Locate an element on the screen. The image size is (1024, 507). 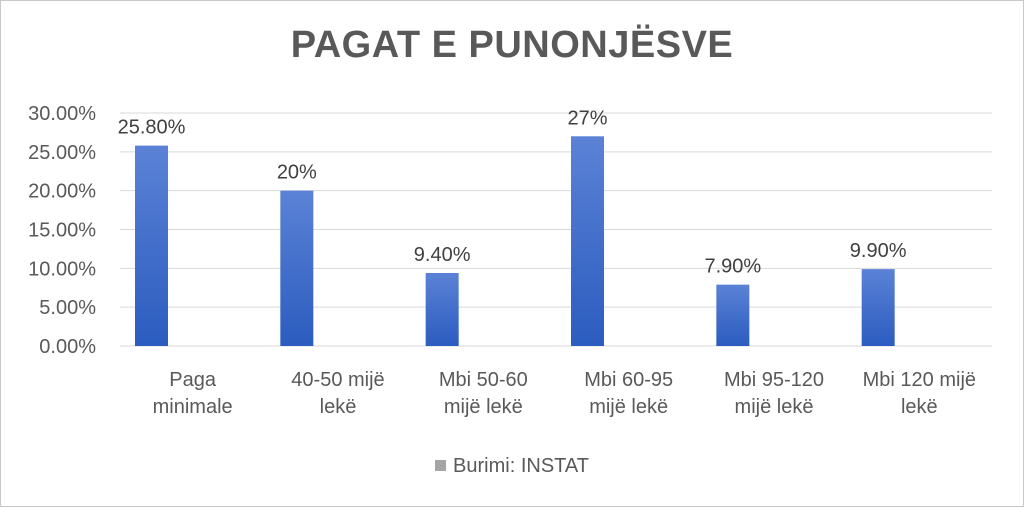
y-tick-label: 25.00% is located at coordinates (62, 153).